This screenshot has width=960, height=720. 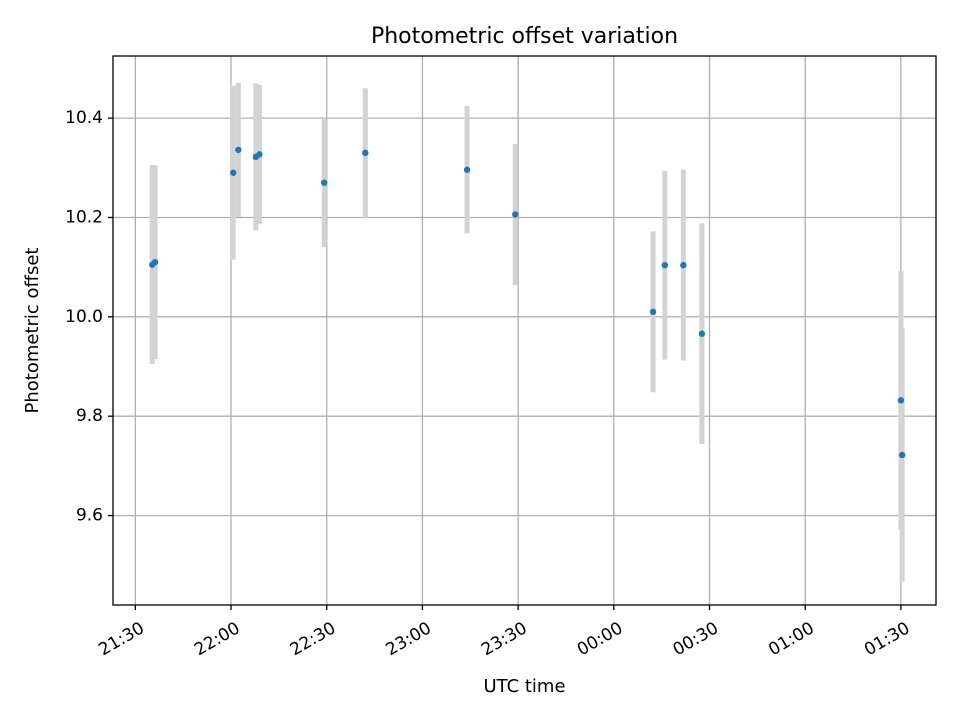 What do you see at coordinates (524, 36) in the screenshot?
I see `chart-title: Photometric offset variation` at bounding box center [524, 36].